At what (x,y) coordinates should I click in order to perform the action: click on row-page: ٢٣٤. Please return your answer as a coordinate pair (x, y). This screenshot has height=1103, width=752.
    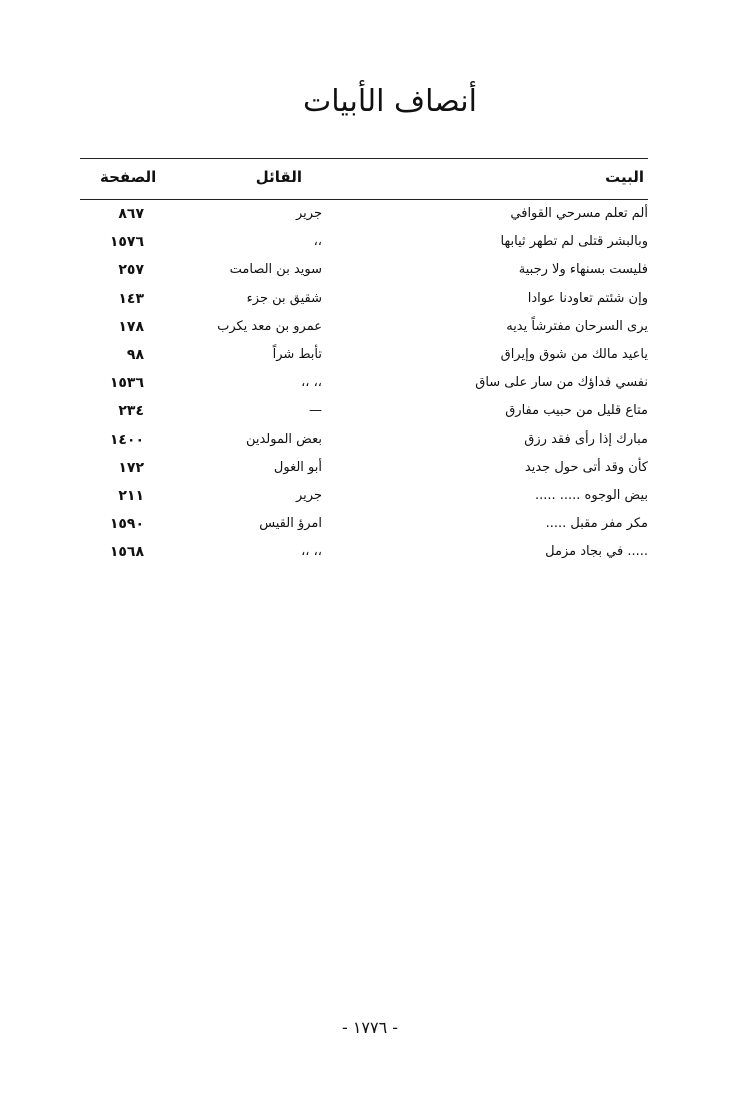
    Looking at the image, I should click on (131, 411).